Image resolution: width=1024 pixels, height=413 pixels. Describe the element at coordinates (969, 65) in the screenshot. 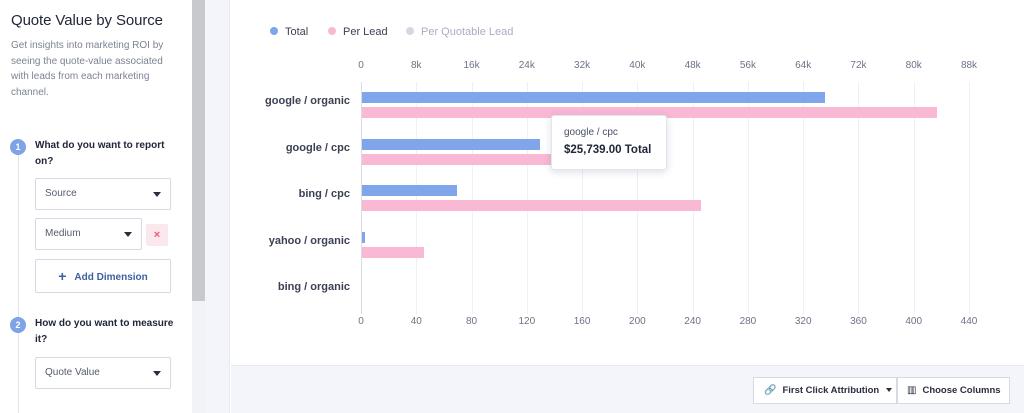

I see `top-axis-tick: 88k` at that location.